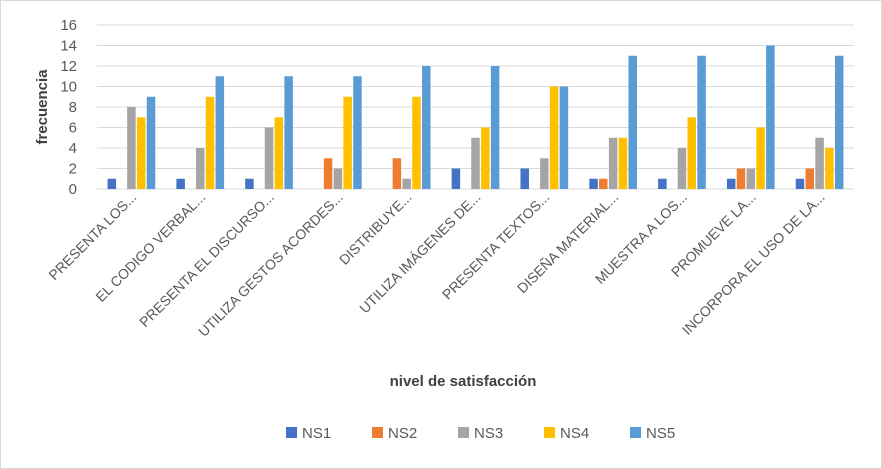 Image resolution: width=882 pixels, height=469 pixels. What do you see at coordinates (68, 87) in the screenshot?
I see `y-tick-label: 10` at bounding box center [68, 87].